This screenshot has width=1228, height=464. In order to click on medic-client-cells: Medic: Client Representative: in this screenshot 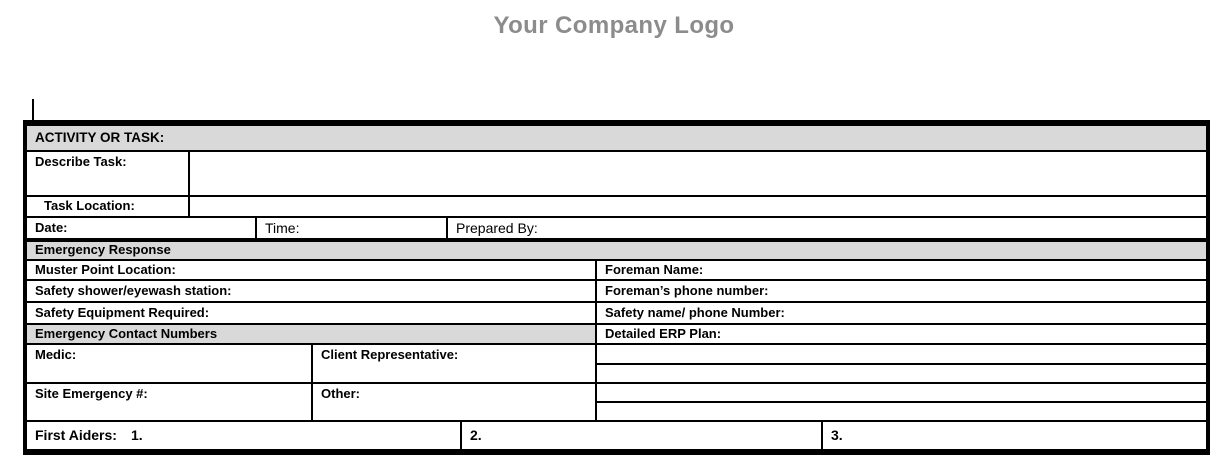, I will do `click(312, 363)`.